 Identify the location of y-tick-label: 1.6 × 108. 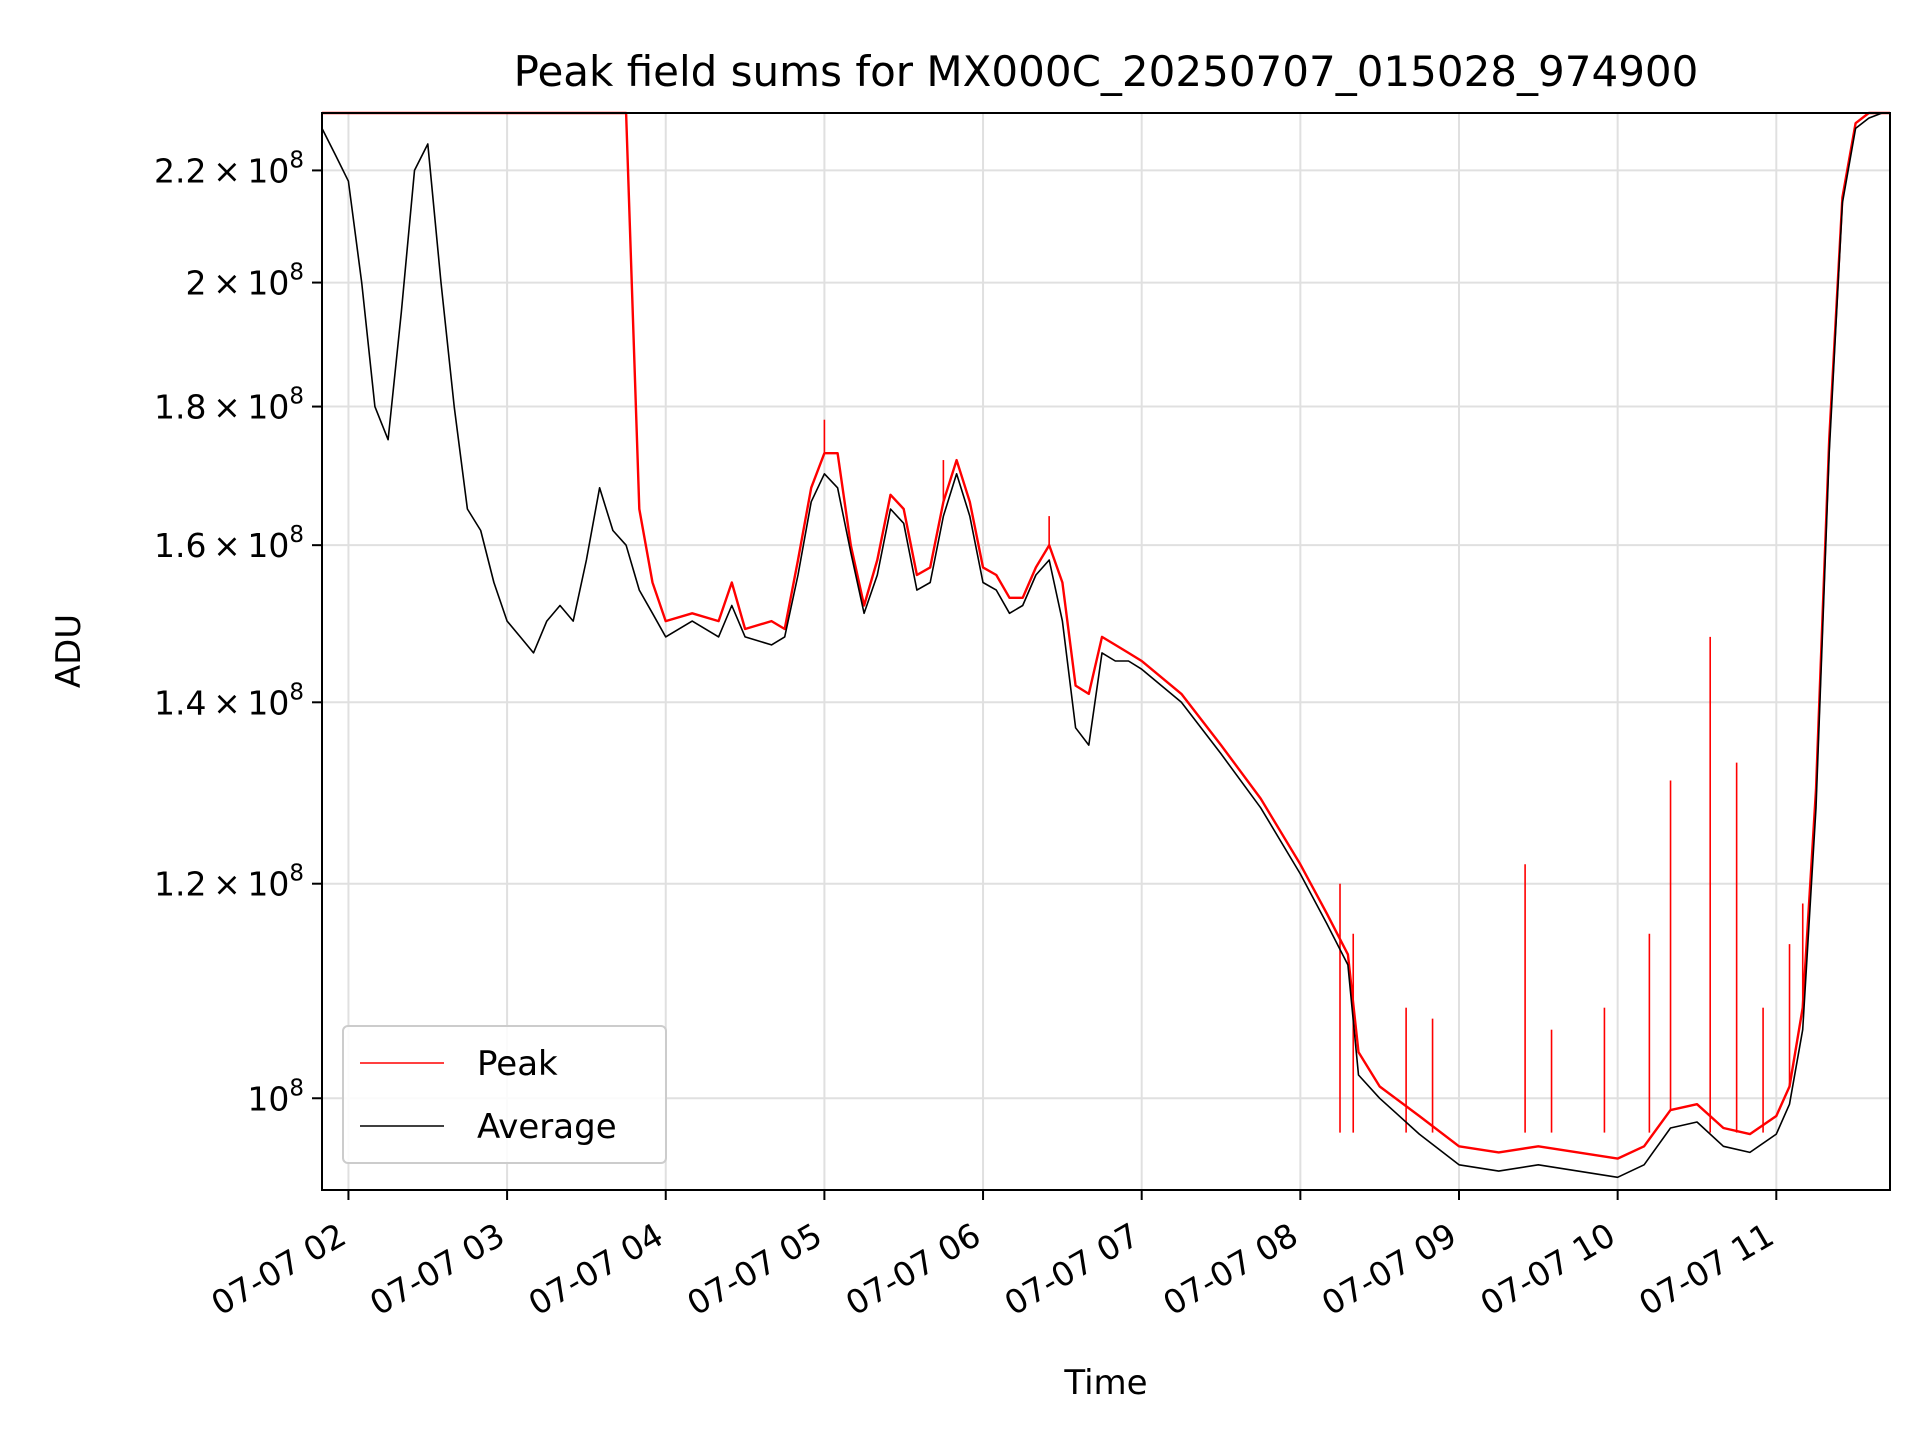
(229, 543).